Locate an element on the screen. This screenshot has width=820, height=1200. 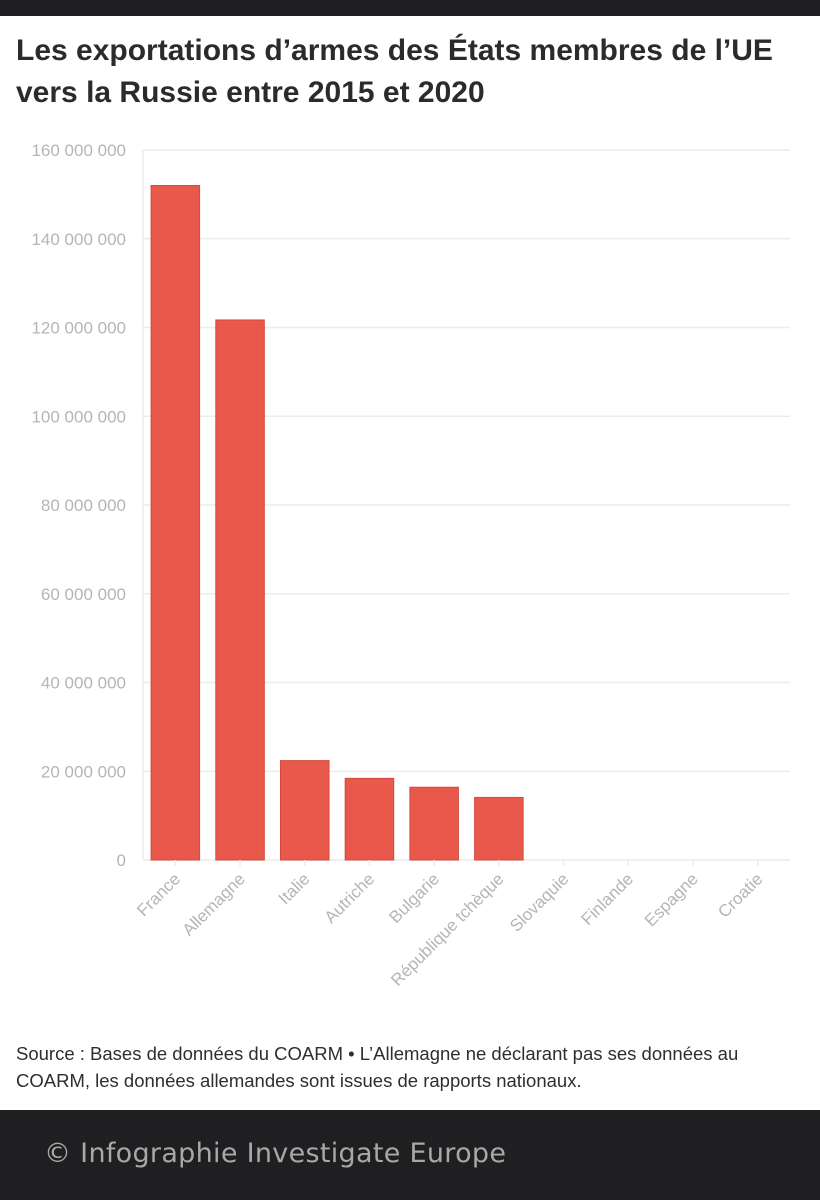
y-tick-label: 100 000 000 is located at coordinates (78, 416).